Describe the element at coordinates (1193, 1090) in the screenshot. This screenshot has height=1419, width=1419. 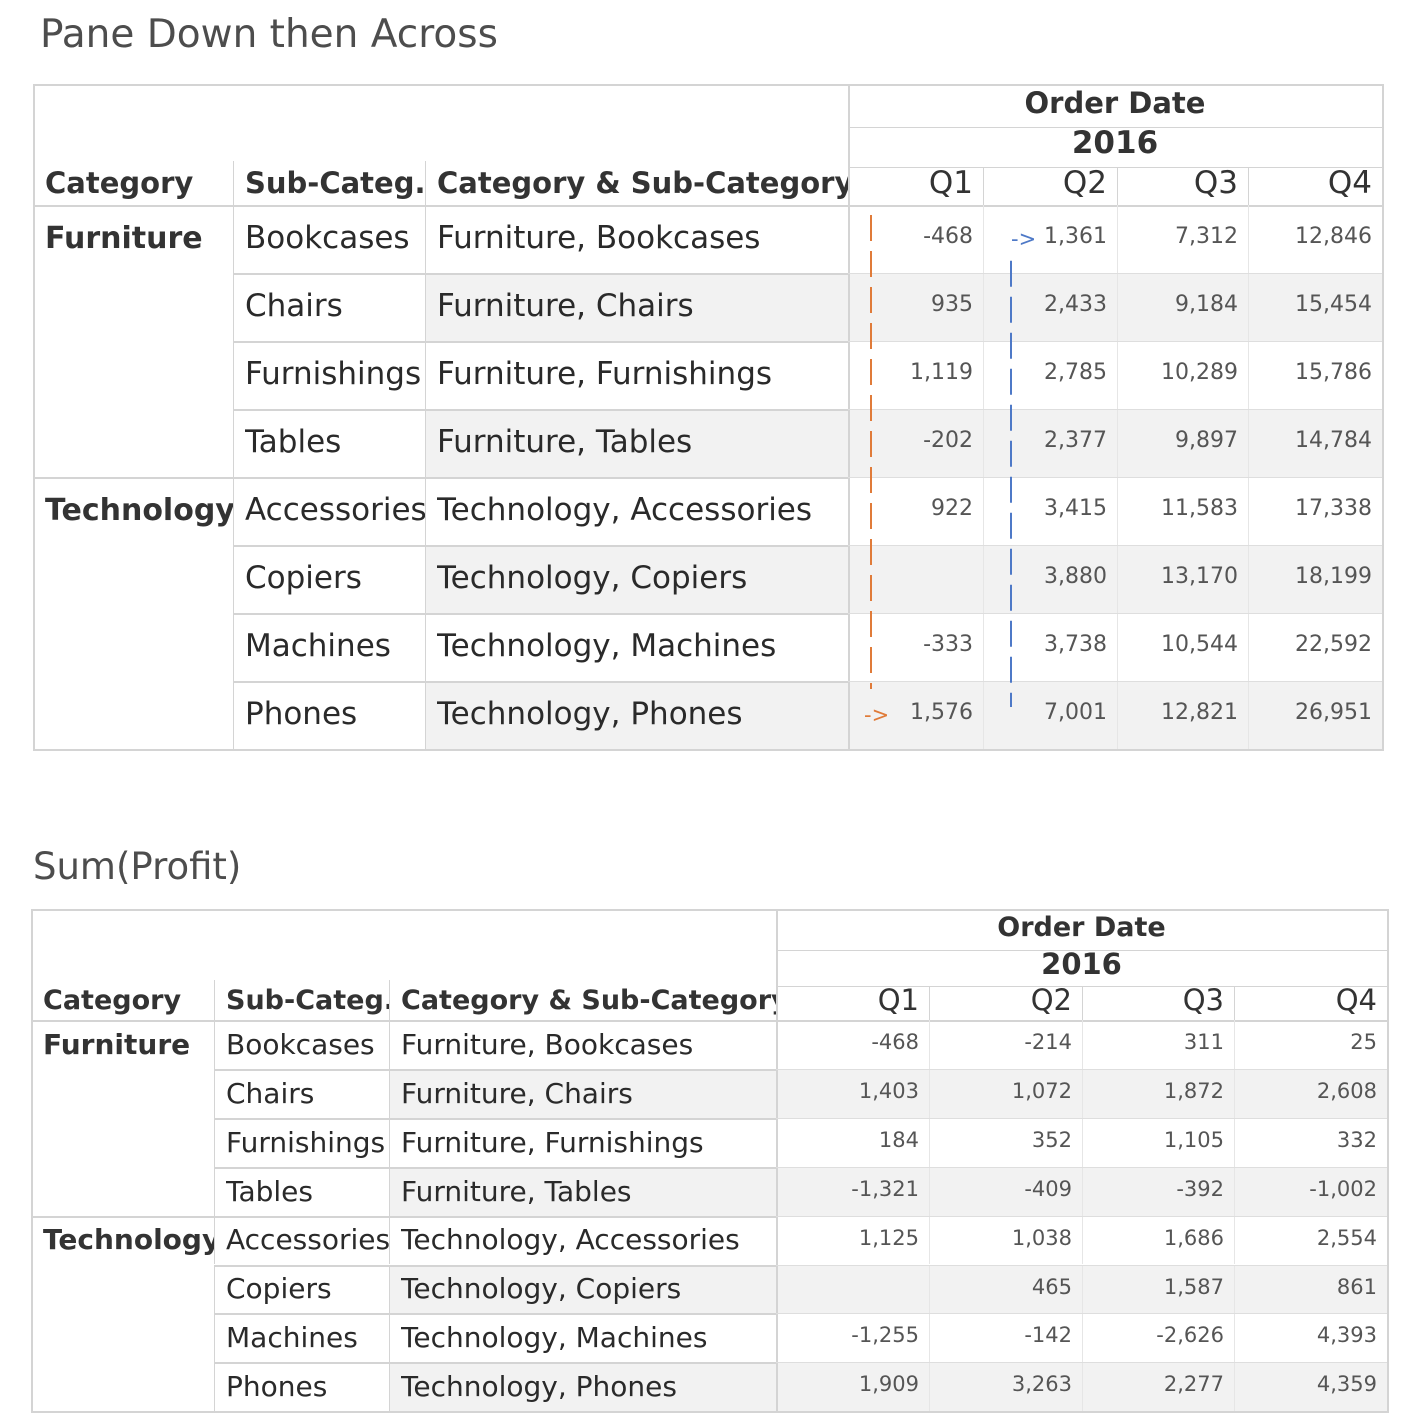
I see `value-cell-q3: 1,872` at that location.